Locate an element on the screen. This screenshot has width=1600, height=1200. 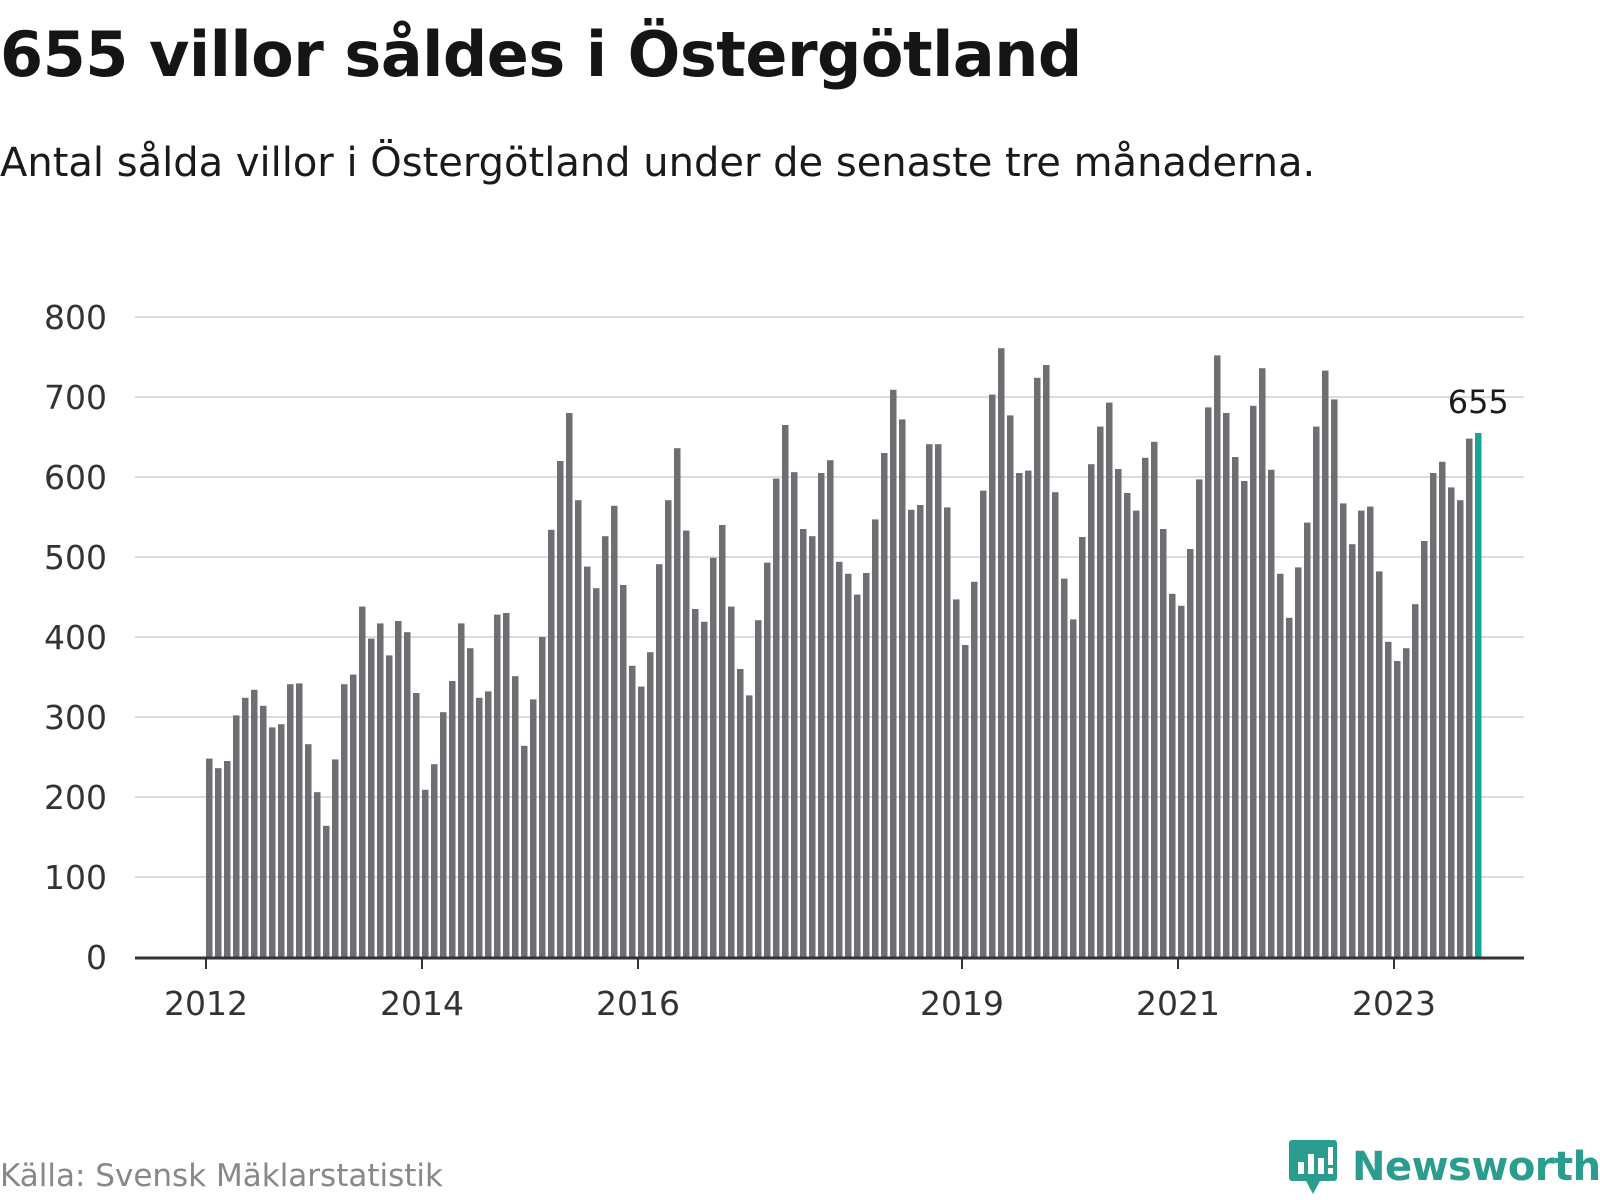
x-tick-label: 2019 is located at coordinates (962, 1003).